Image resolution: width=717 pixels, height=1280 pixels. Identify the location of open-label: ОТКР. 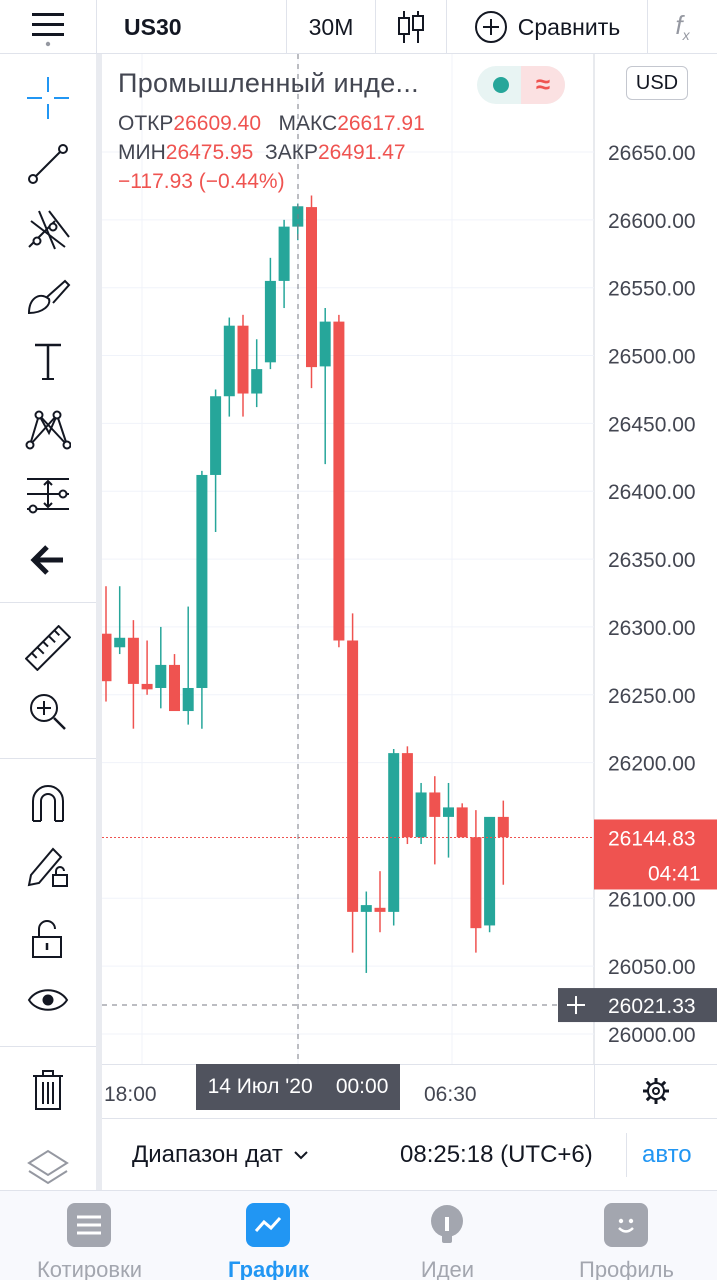
(146, 123).